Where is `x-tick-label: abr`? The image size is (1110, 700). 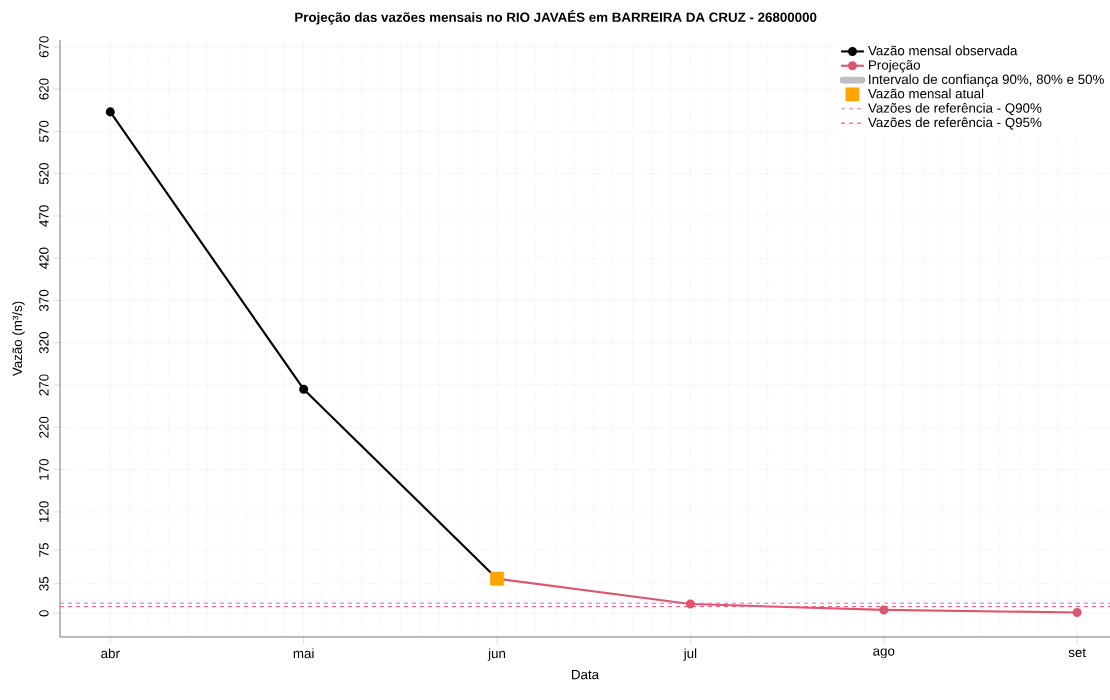 x-tick-label: abr is located at coordinates (110, 653).